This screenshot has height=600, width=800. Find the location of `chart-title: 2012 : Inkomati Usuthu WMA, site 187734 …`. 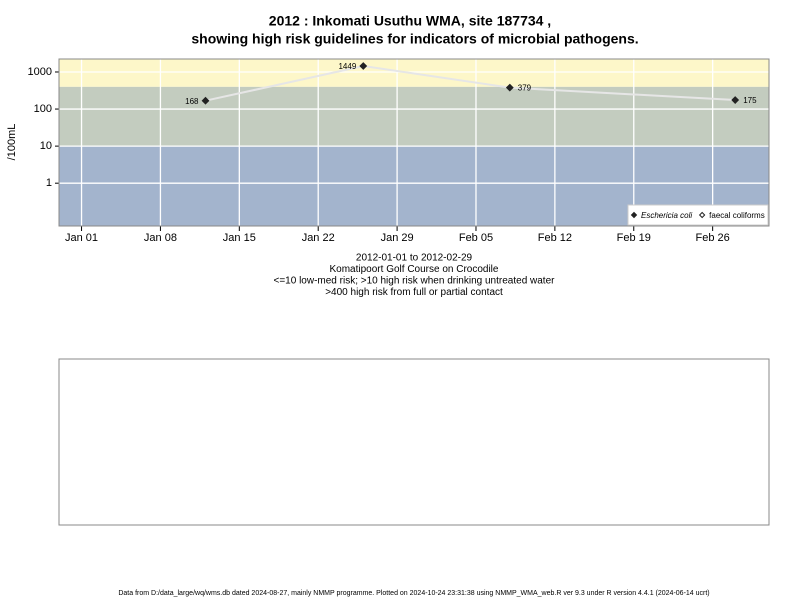

chart-title: 2012 : Inkomati Usuthu WMA, site 187734 … is located at coordinates (410, 21).